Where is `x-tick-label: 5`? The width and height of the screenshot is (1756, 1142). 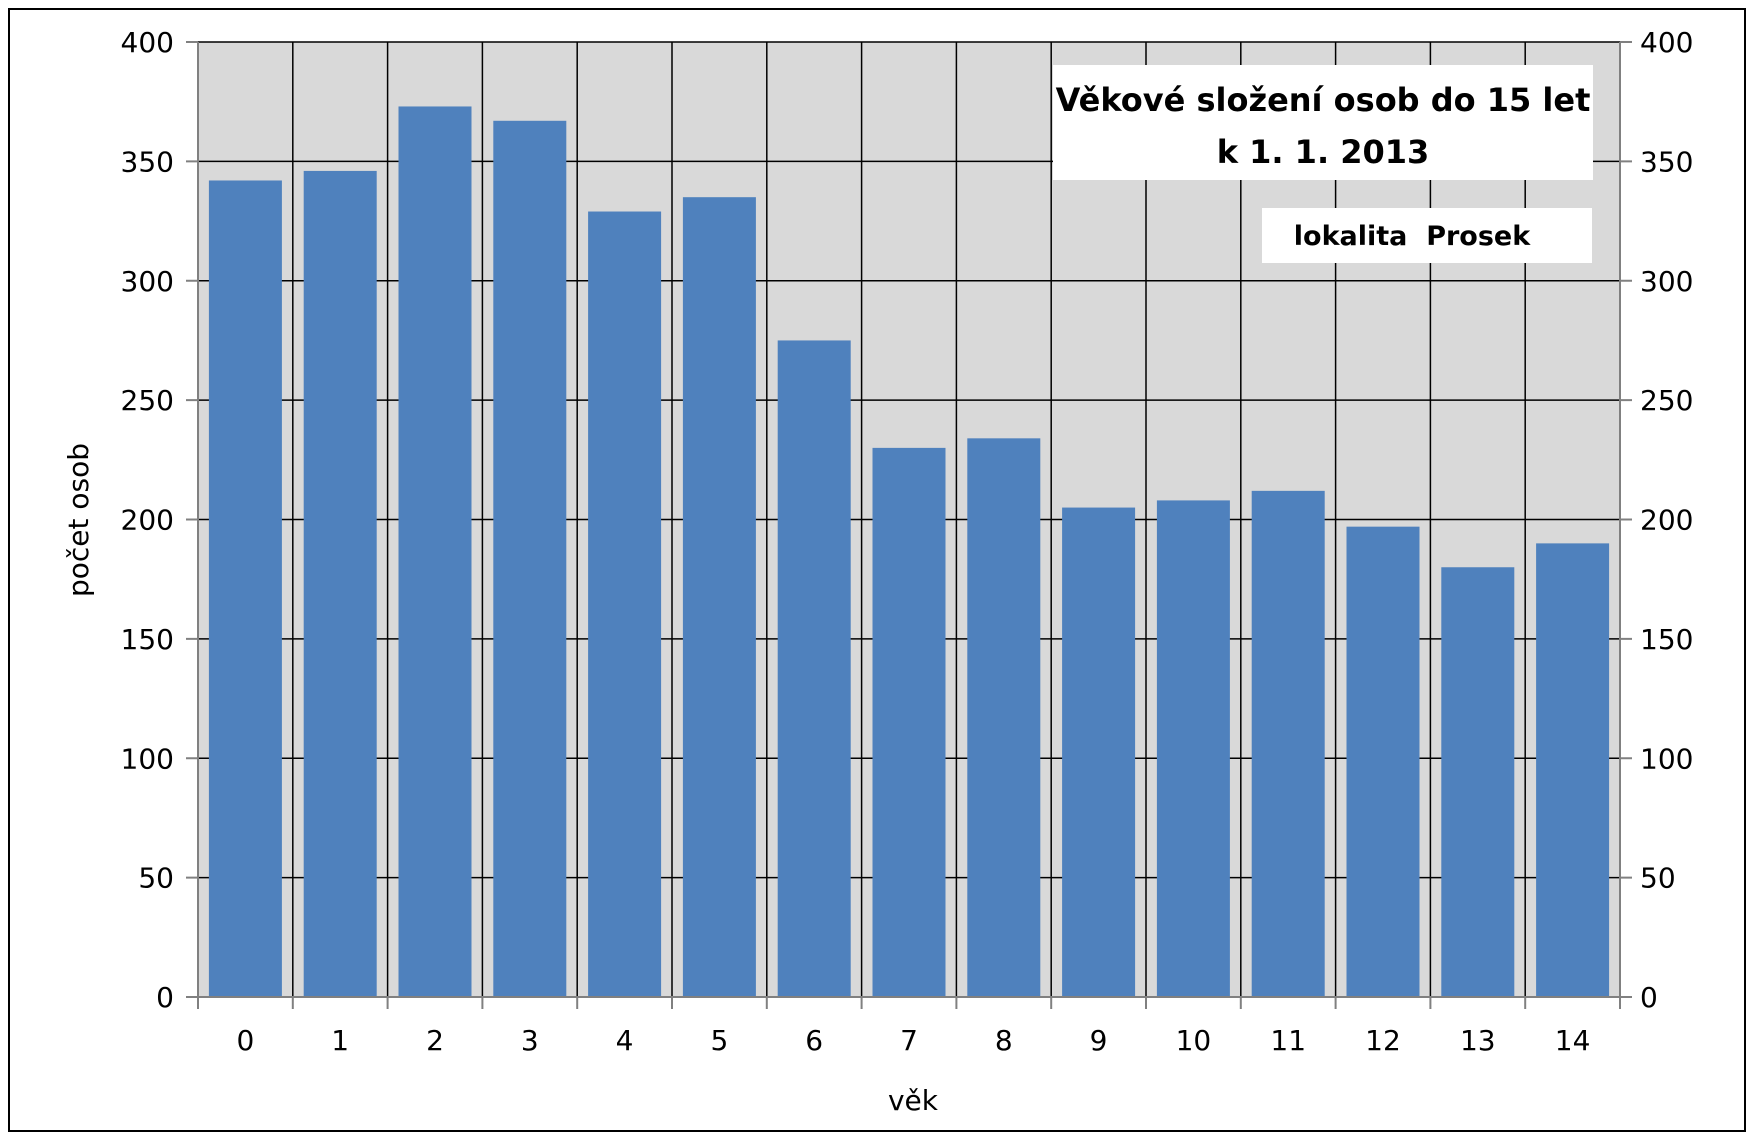
x-tick-label: 5 is located at coordinates (719, 1040).